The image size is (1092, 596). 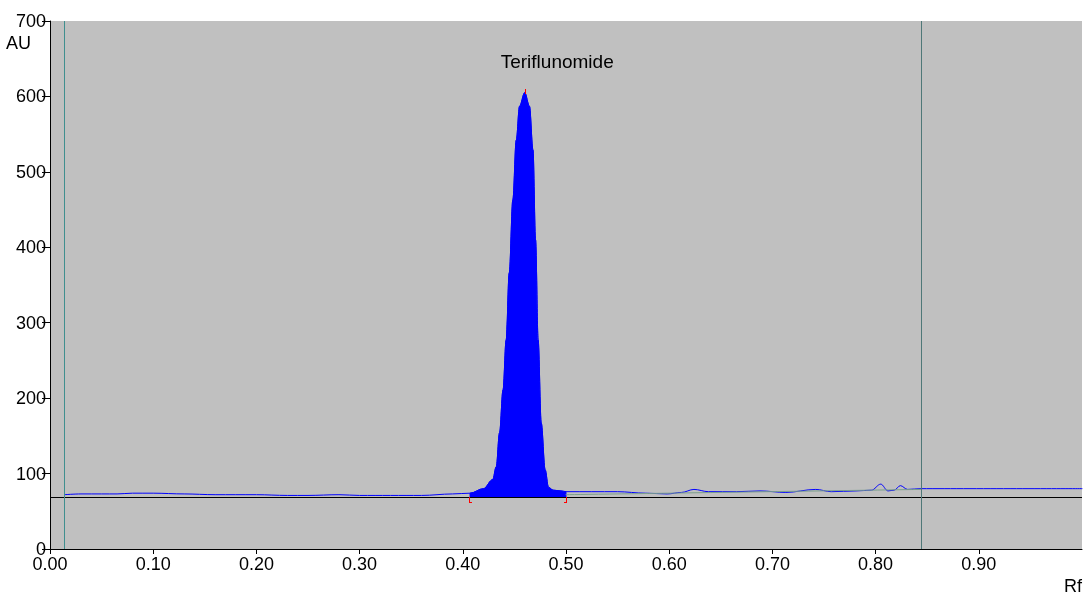 What do you see at coordinates (463, 564) in the screenshot?
I see `x-tick-label: 0.40` at bounding box center [463, 564].